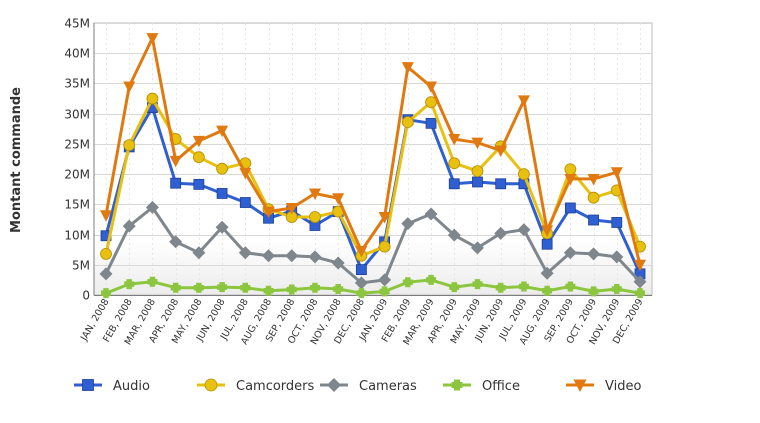 This screenshot has width=760, height=423. Describe the element at coordinates (77, 54) in the screenshot. I see `y-tick-label: 40M` at that location.